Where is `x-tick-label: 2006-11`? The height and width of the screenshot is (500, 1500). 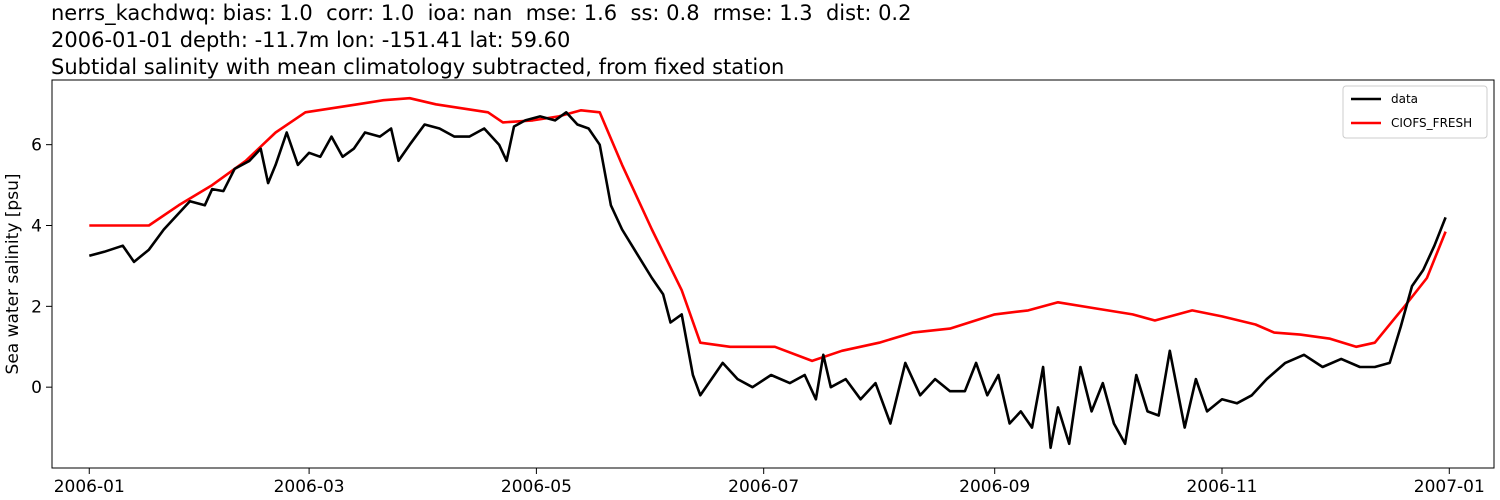
x-tick-label: 2006-11 is located at coordinates (1221, 487).